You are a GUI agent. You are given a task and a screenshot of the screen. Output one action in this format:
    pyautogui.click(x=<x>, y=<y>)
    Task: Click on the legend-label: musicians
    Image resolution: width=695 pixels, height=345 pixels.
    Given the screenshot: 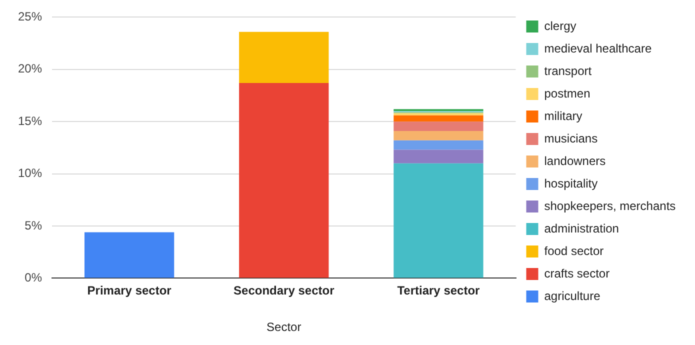 What is the action you would take?
    pyautogui.click(x=571, y=138)
    